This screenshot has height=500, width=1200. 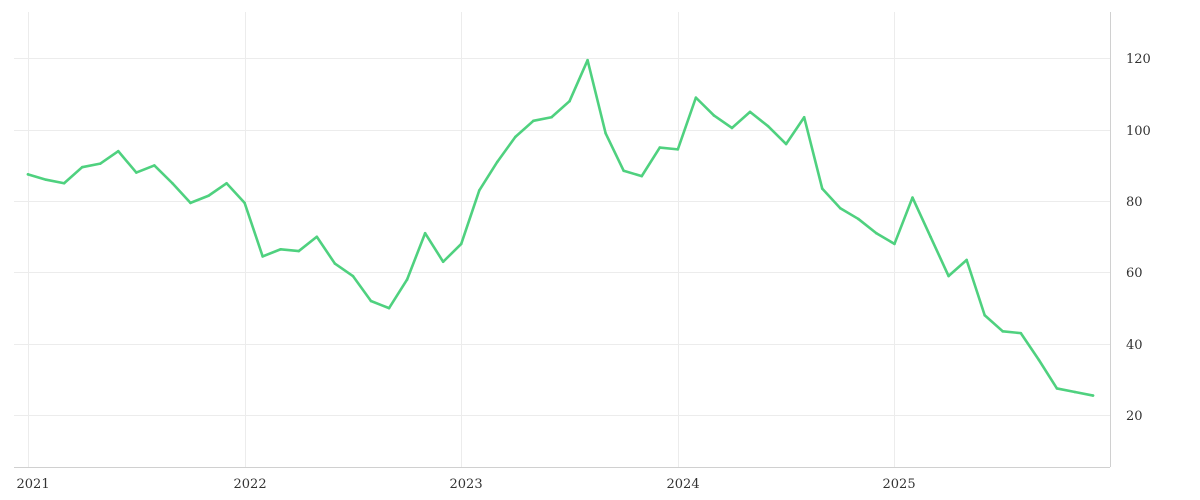 What do you see at coordinates (1138, 59) in the screenshot?
I see `y-tick-label: 120` at bounding box center [1138, 59].